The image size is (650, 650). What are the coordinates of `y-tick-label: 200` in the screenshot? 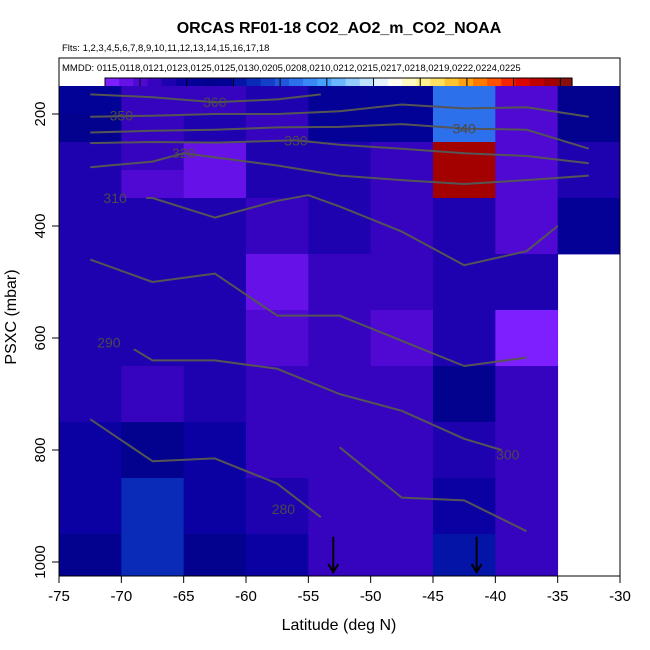 It's located at (40, 113).